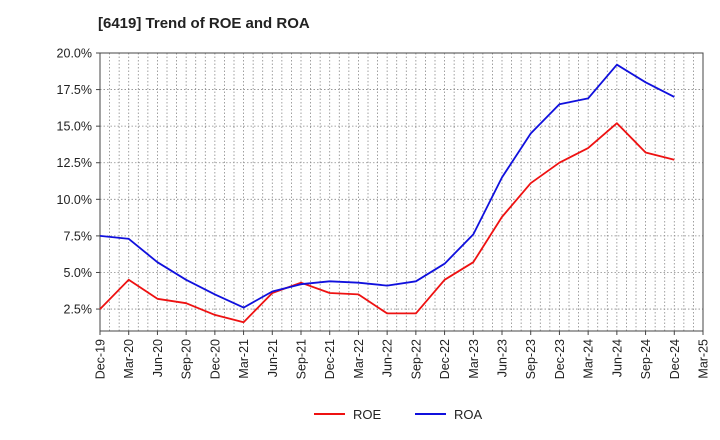  Describe the element at coordinates (78, 236) in the screenshot. I see `y-tick-label: 7.5%` at that location.